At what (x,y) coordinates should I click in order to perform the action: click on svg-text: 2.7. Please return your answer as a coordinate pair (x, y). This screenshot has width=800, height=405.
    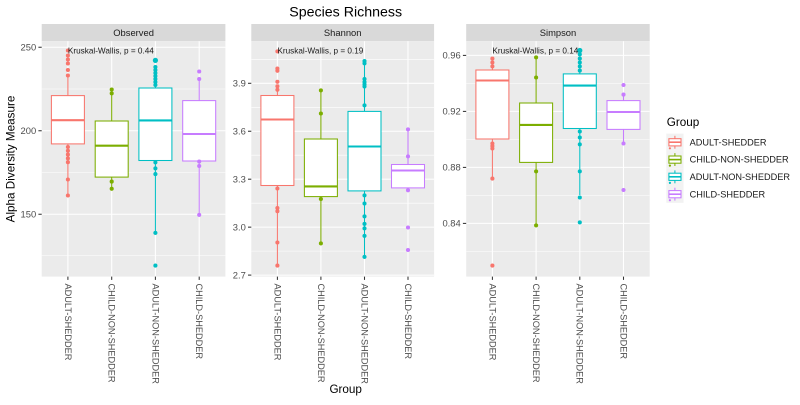
    Looking at the image, I should click on (239, 274).